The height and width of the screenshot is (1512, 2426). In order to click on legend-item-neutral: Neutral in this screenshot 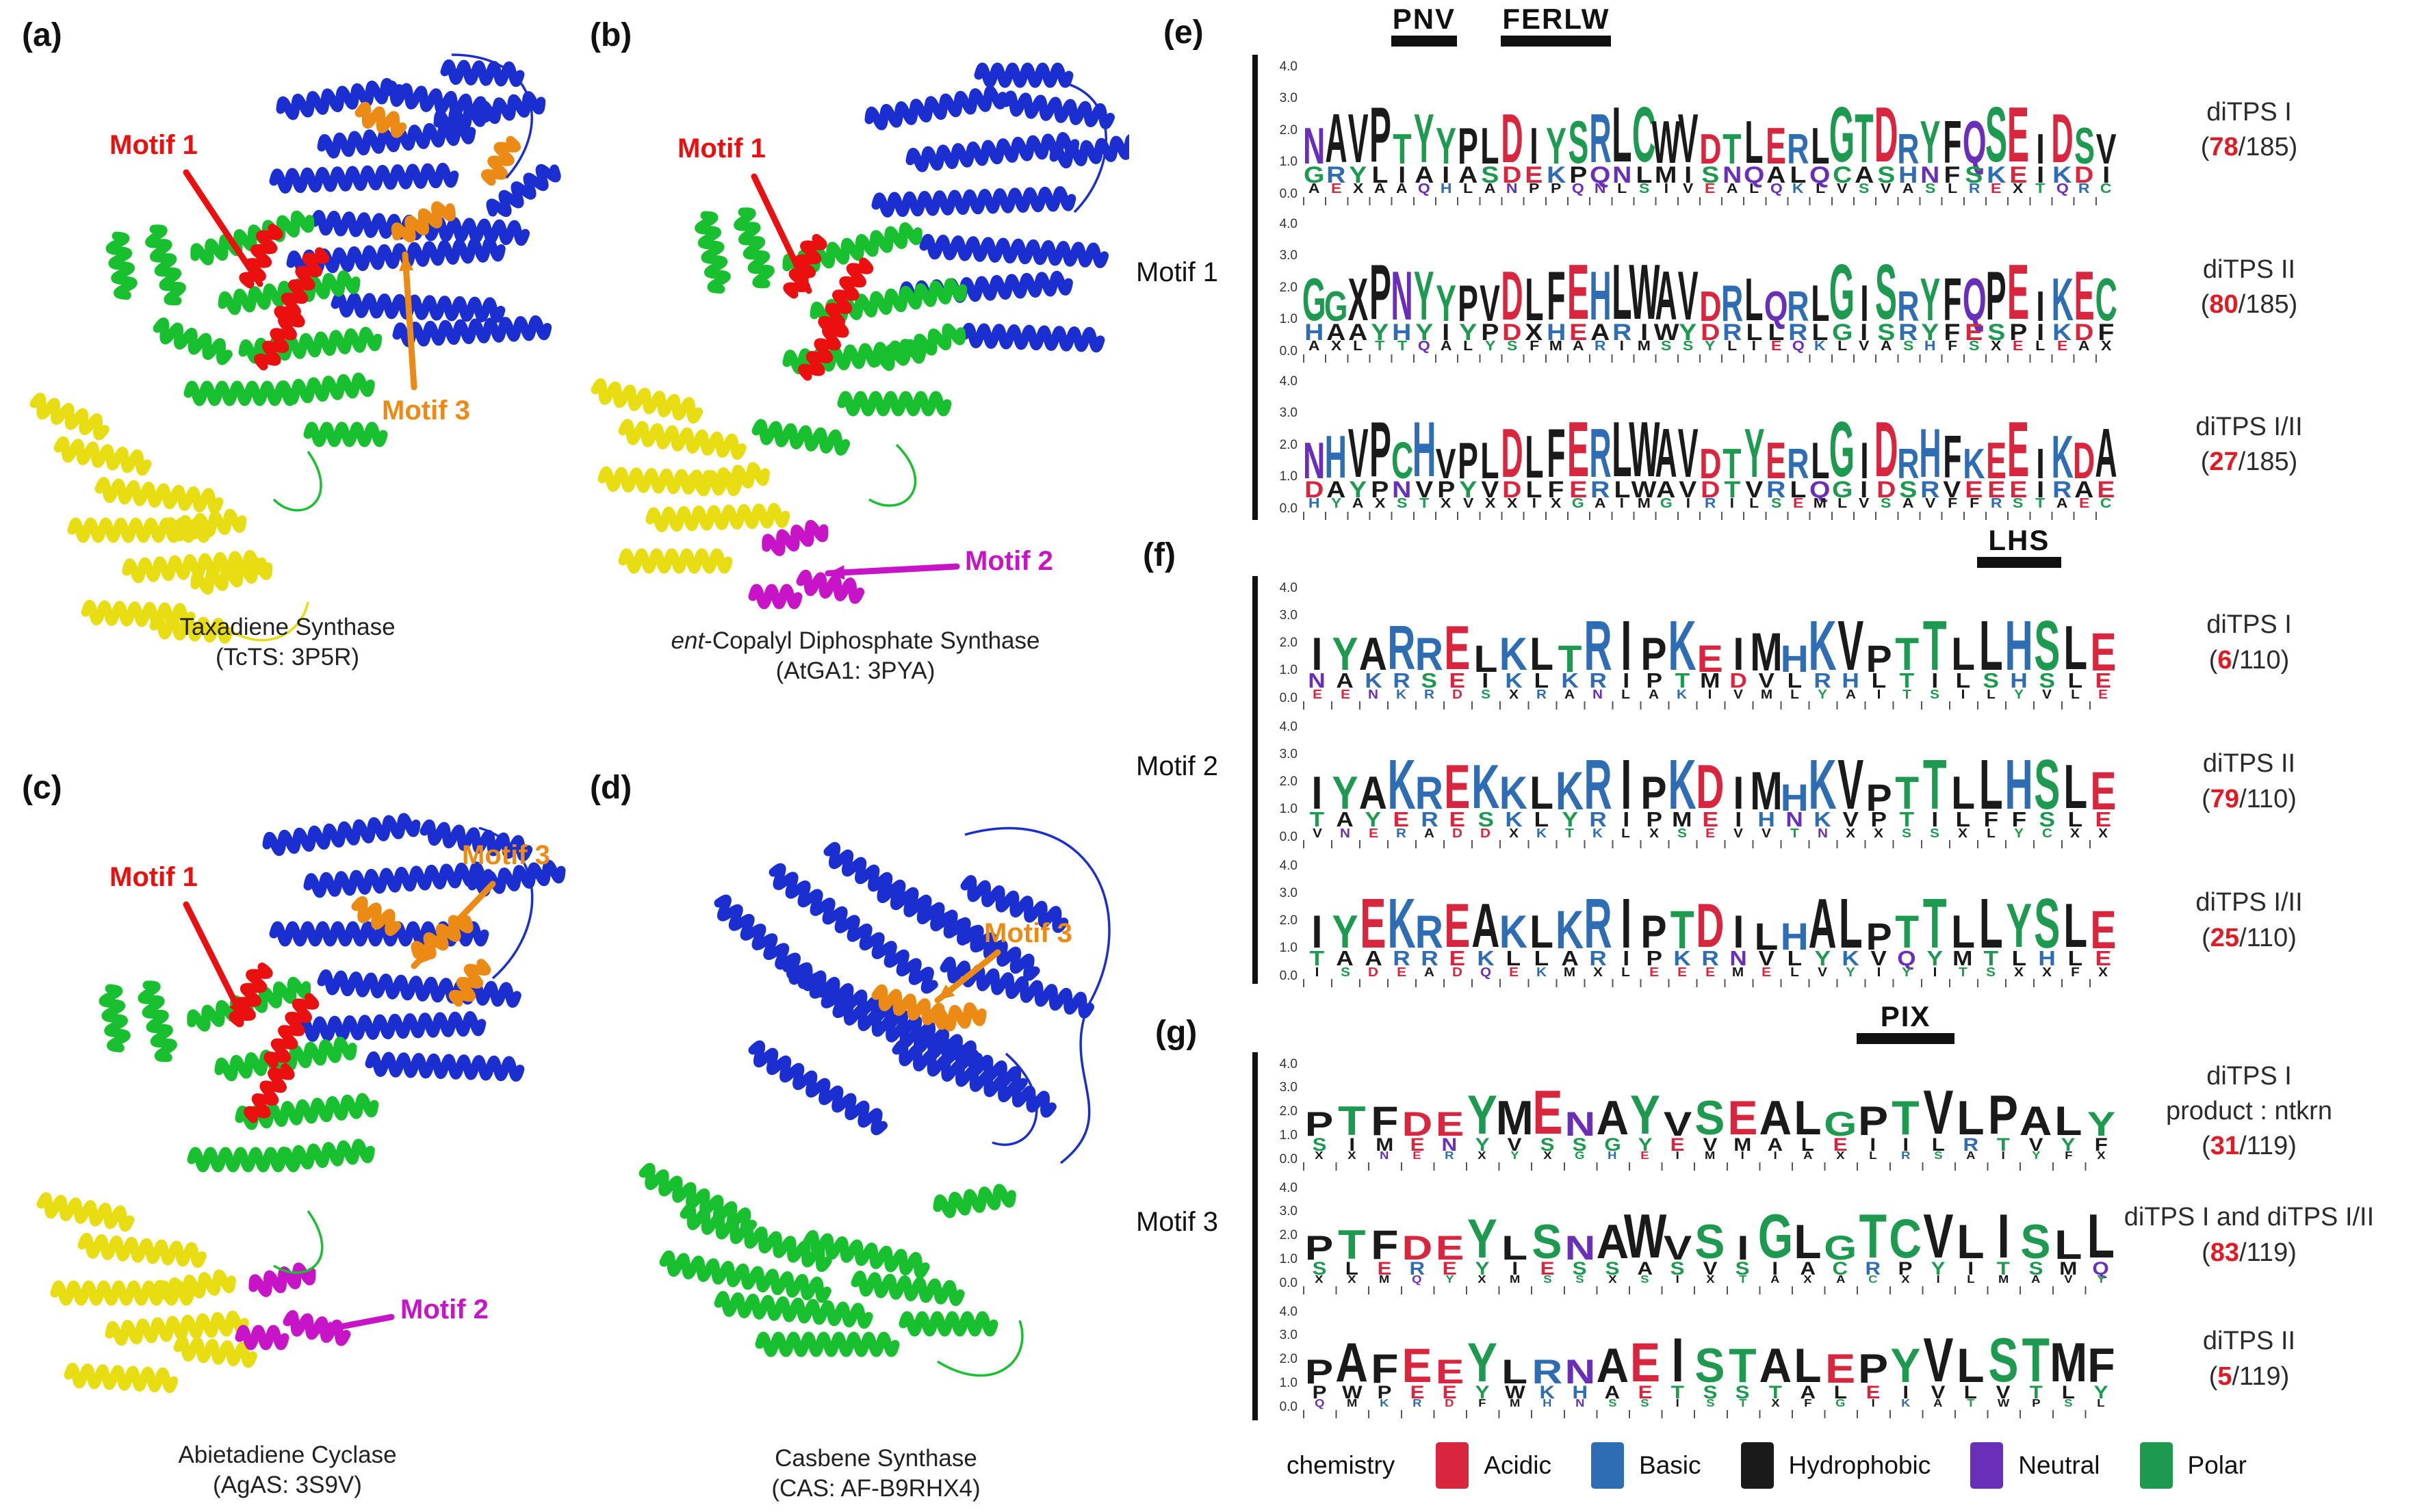, I will do `click(2035, 1465)`.